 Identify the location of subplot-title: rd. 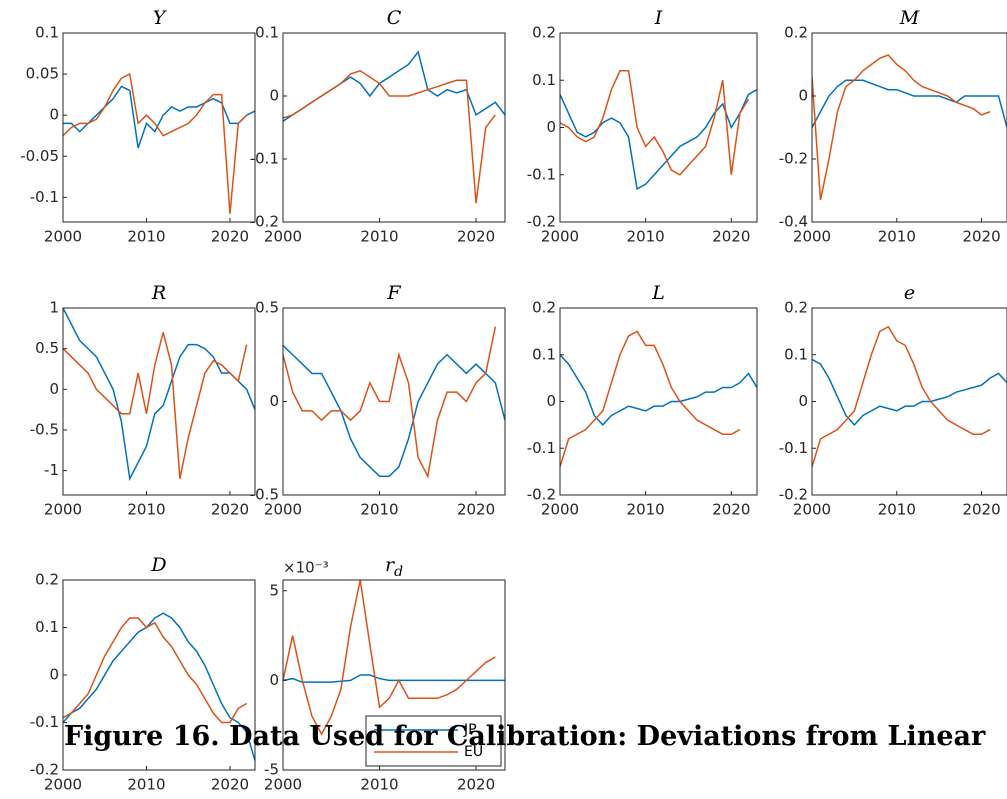
(394, 567).